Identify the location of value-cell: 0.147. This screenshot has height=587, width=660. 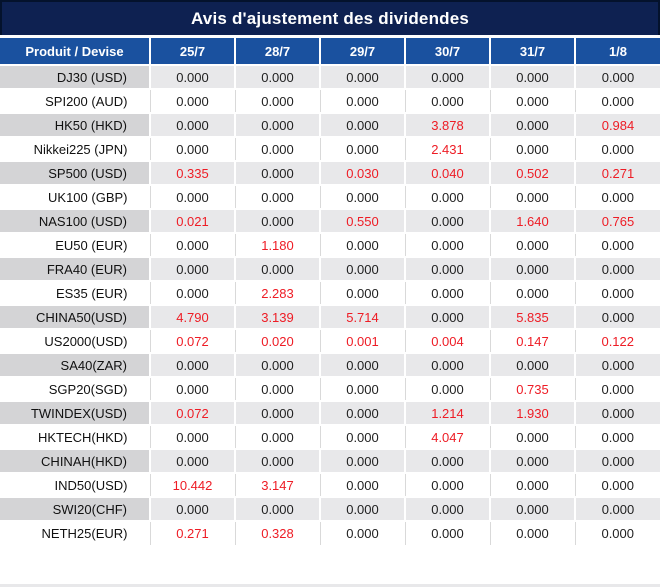
(532, 341).